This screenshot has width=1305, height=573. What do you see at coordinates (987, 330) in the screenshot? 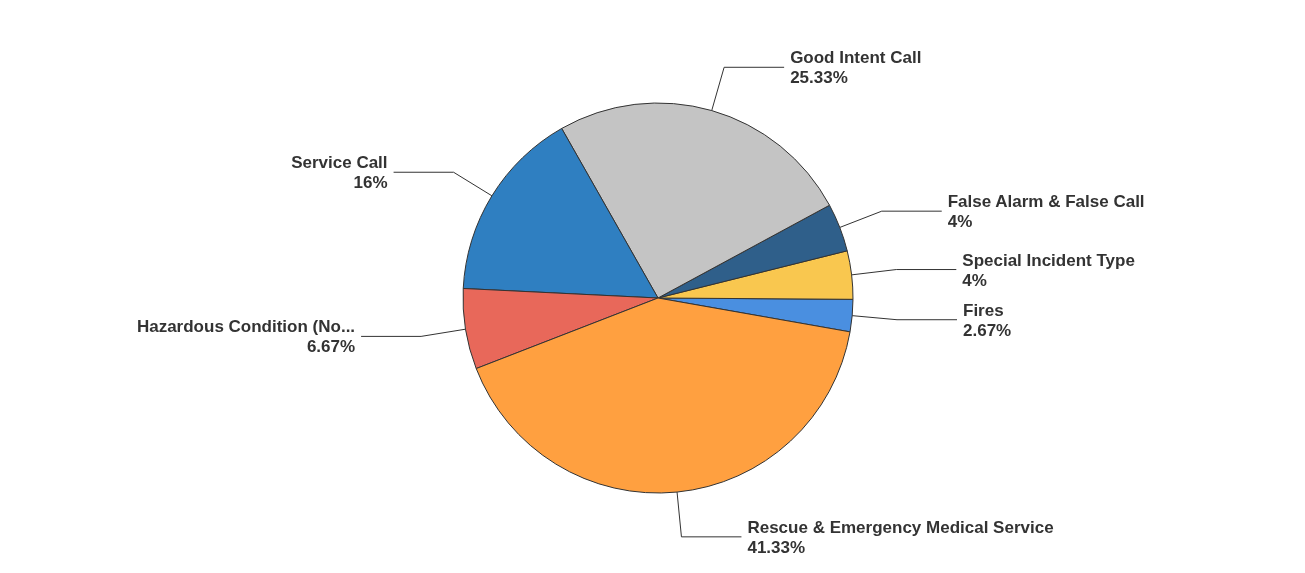
I see `data-label: 2.67%` at bounding box center [987, 330].